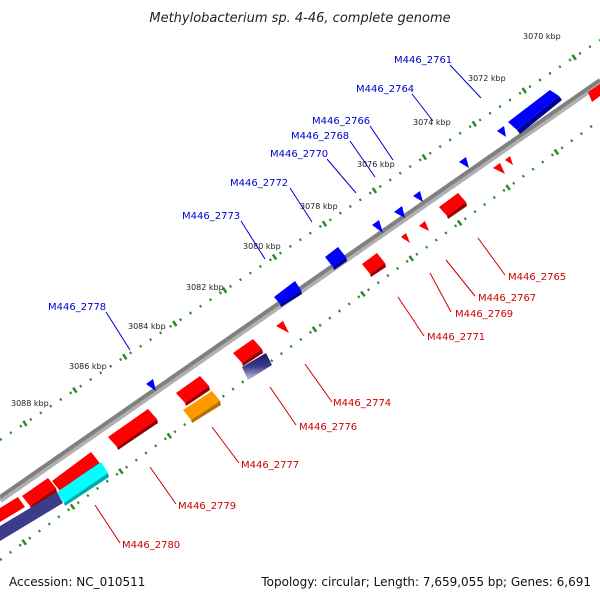 This screenshot has height=600, width=600. I want to click on gene-label-M446_2779: M446_2779, so click(207, 506).